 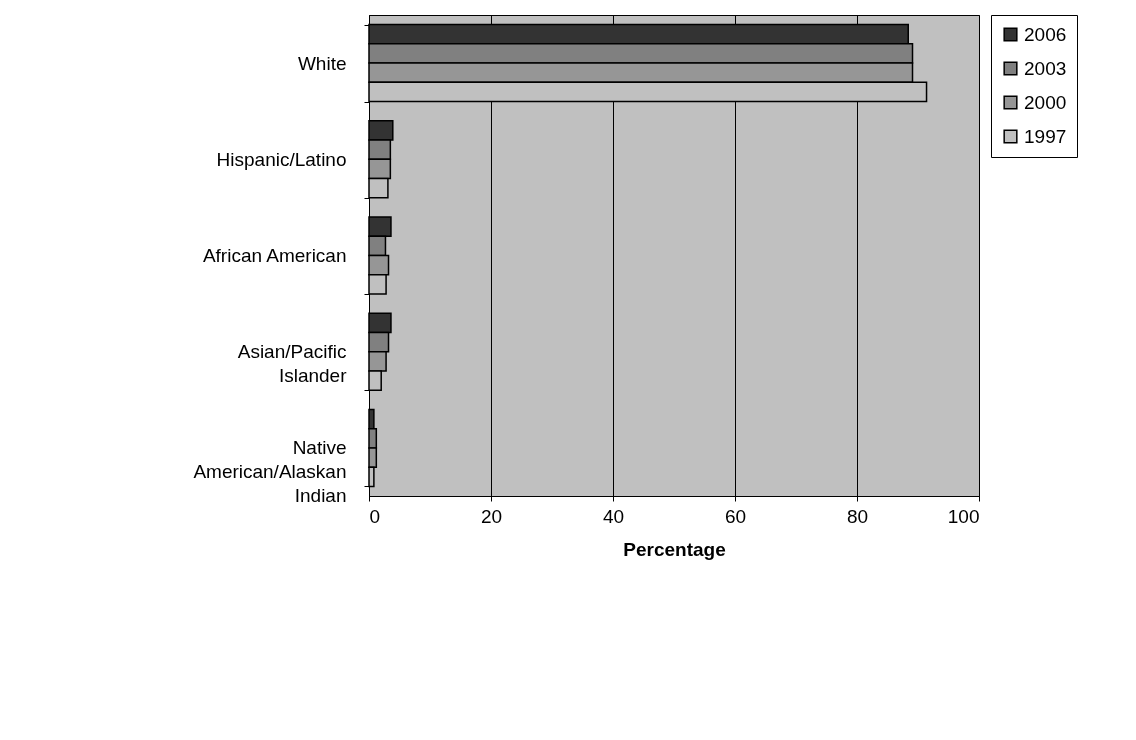 I want to click on legend-label: 2006, so click(x=1045, y=34).